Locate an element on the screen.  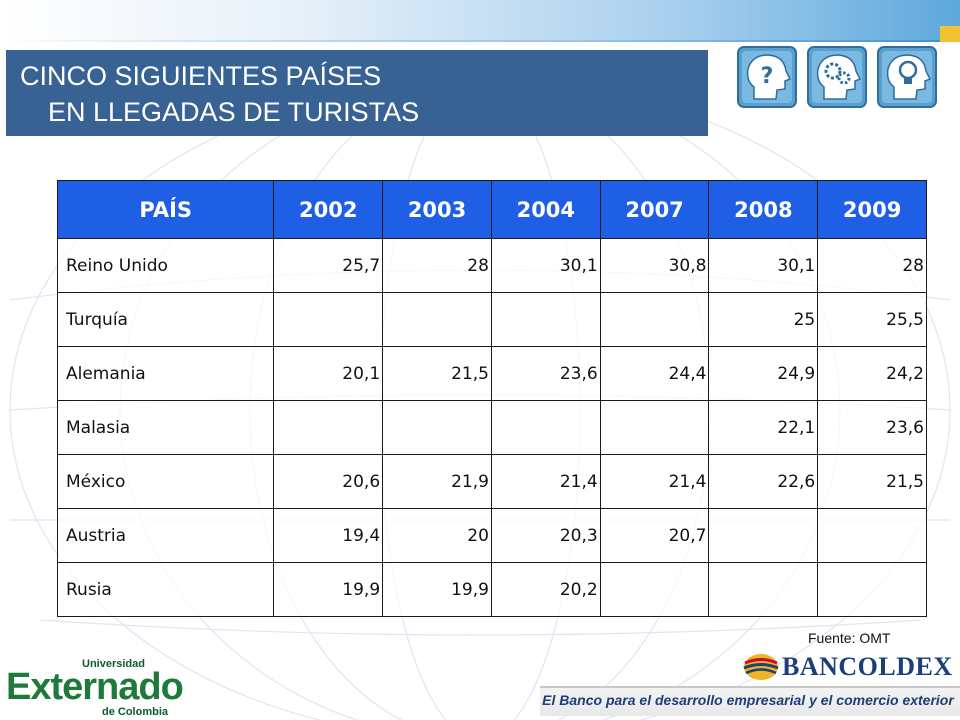
value-cell: 24,4 is located at coordinates (654, 373).